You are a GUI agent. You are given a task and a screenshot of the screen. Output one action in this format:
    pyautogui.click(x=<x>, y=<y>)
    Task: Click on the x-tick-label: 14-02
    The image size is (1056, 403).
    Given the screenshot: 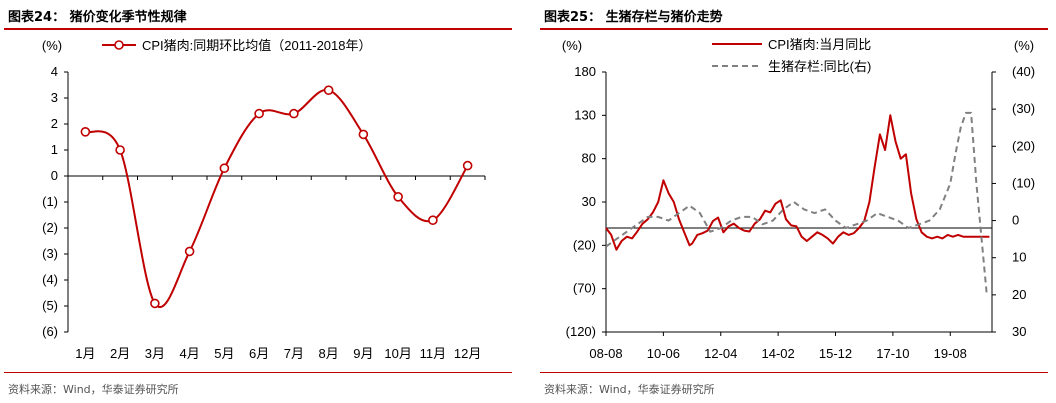 What is the action you would take?
    pyautogui.click(x=778, y=353)
    